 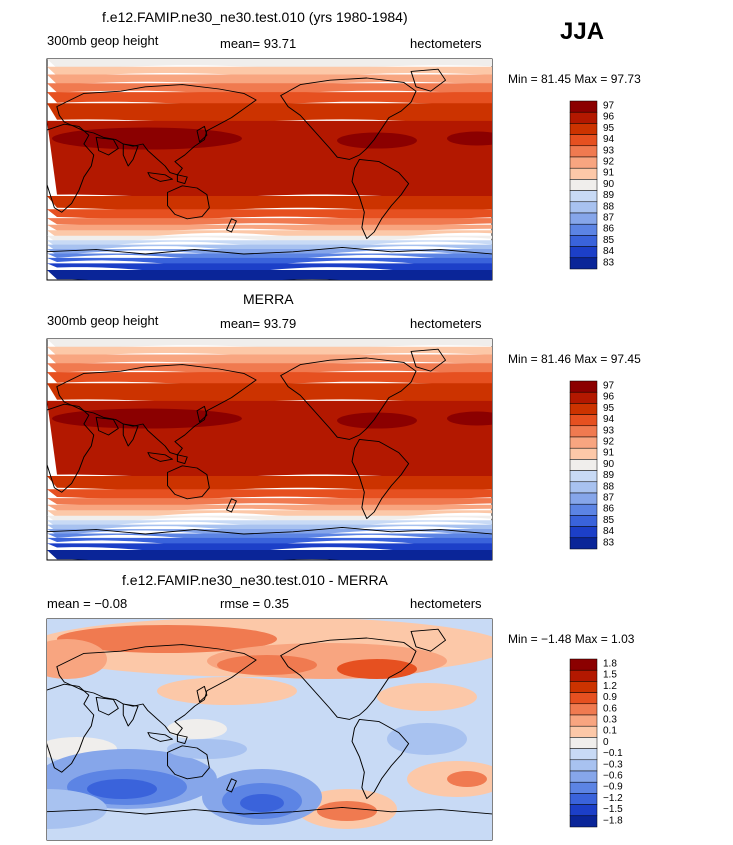 What do you see at coordinates (609, 262) in the screenshot?
I see `colorbar-label: 83` at bounding box center [609, 262].